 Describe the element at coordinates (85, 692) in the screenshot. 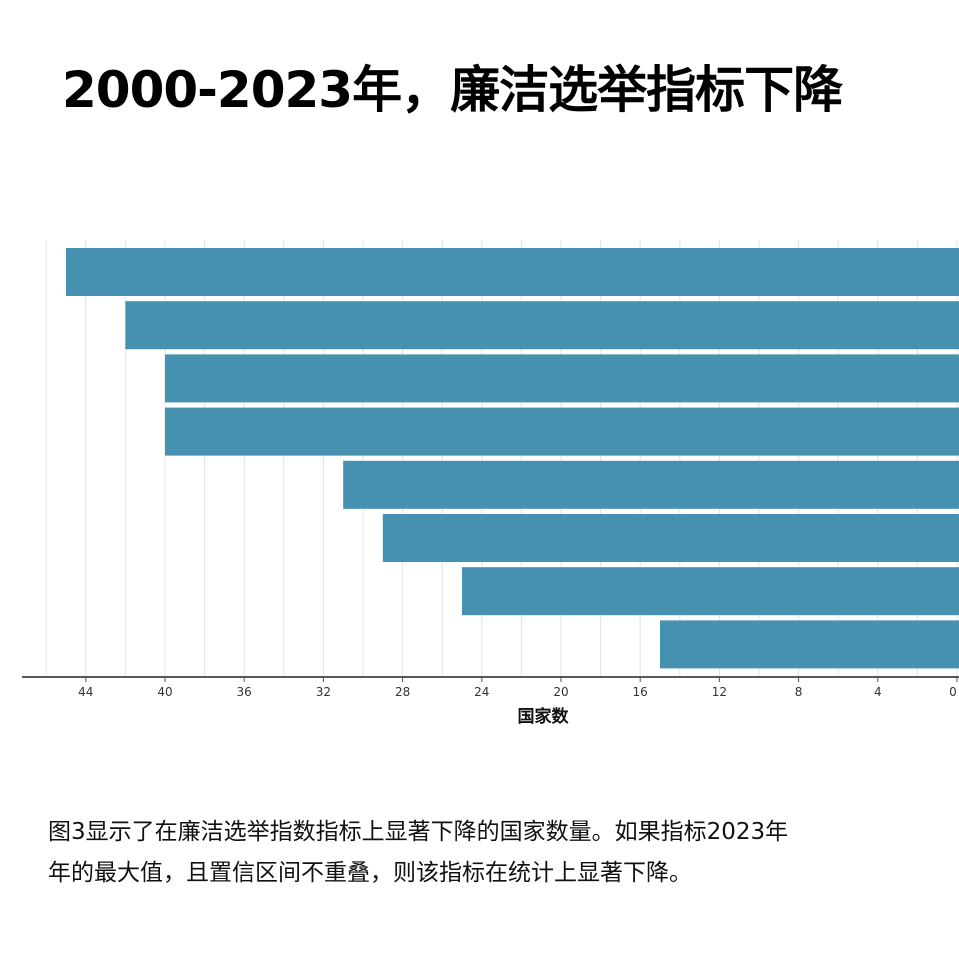

I see `x-tick-label: 44` at that location.